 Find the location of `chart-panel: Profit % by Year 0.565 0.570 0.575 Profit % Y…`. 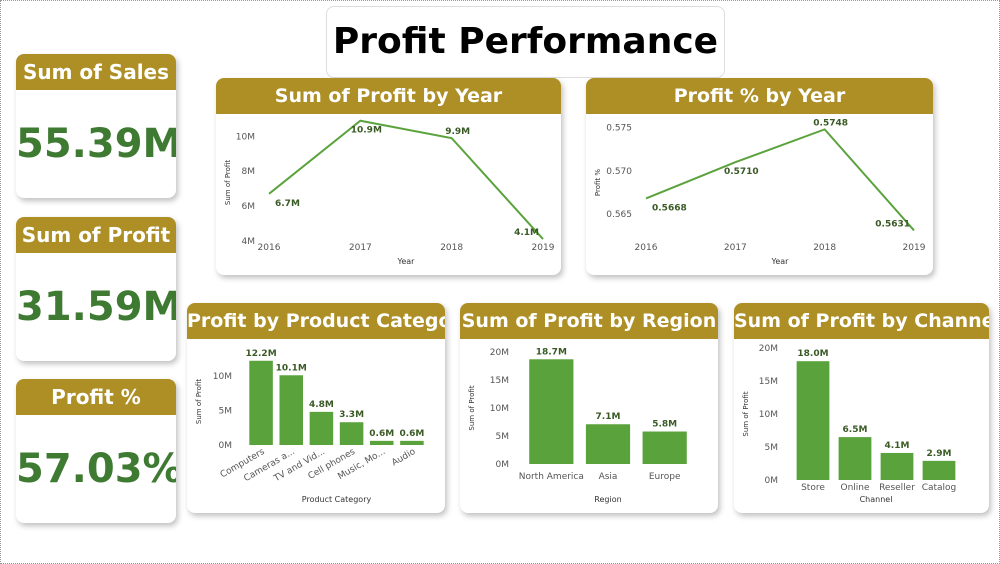

chart-panel: Profit % by Year 0.565 0.570 0.575 Profit % Y… is located at coordinates (759, 176).